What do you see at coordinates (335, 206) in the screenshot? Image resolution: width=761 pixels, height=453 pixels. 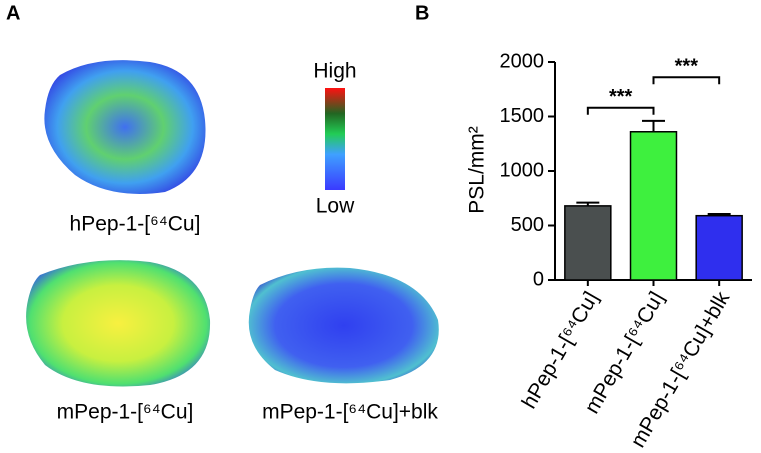 I see `colorbar-low: Low` at bounding box center [335, 206].